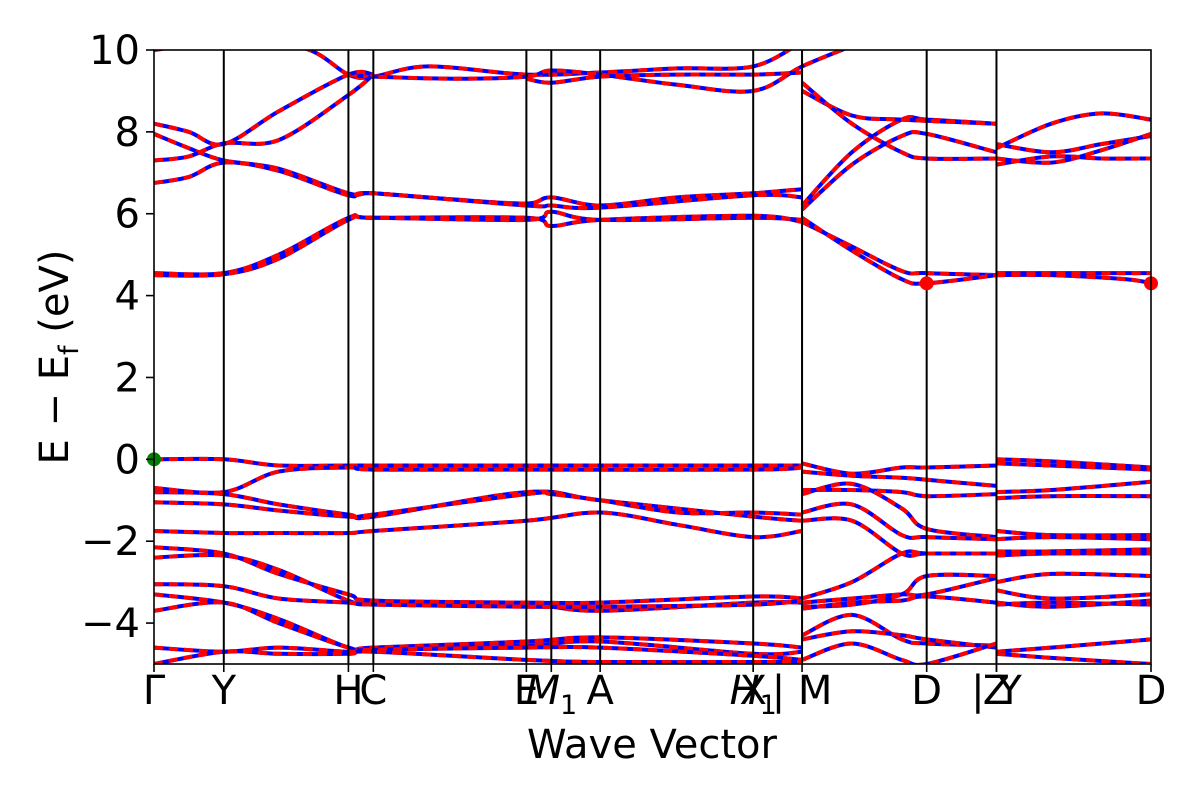 The height and width of the screenshot is (805, 1200). What do you see at coordinates (110, 542) in the screenshot?
I see `y-tick-label-1: −2` at bounding box center [110, 542].